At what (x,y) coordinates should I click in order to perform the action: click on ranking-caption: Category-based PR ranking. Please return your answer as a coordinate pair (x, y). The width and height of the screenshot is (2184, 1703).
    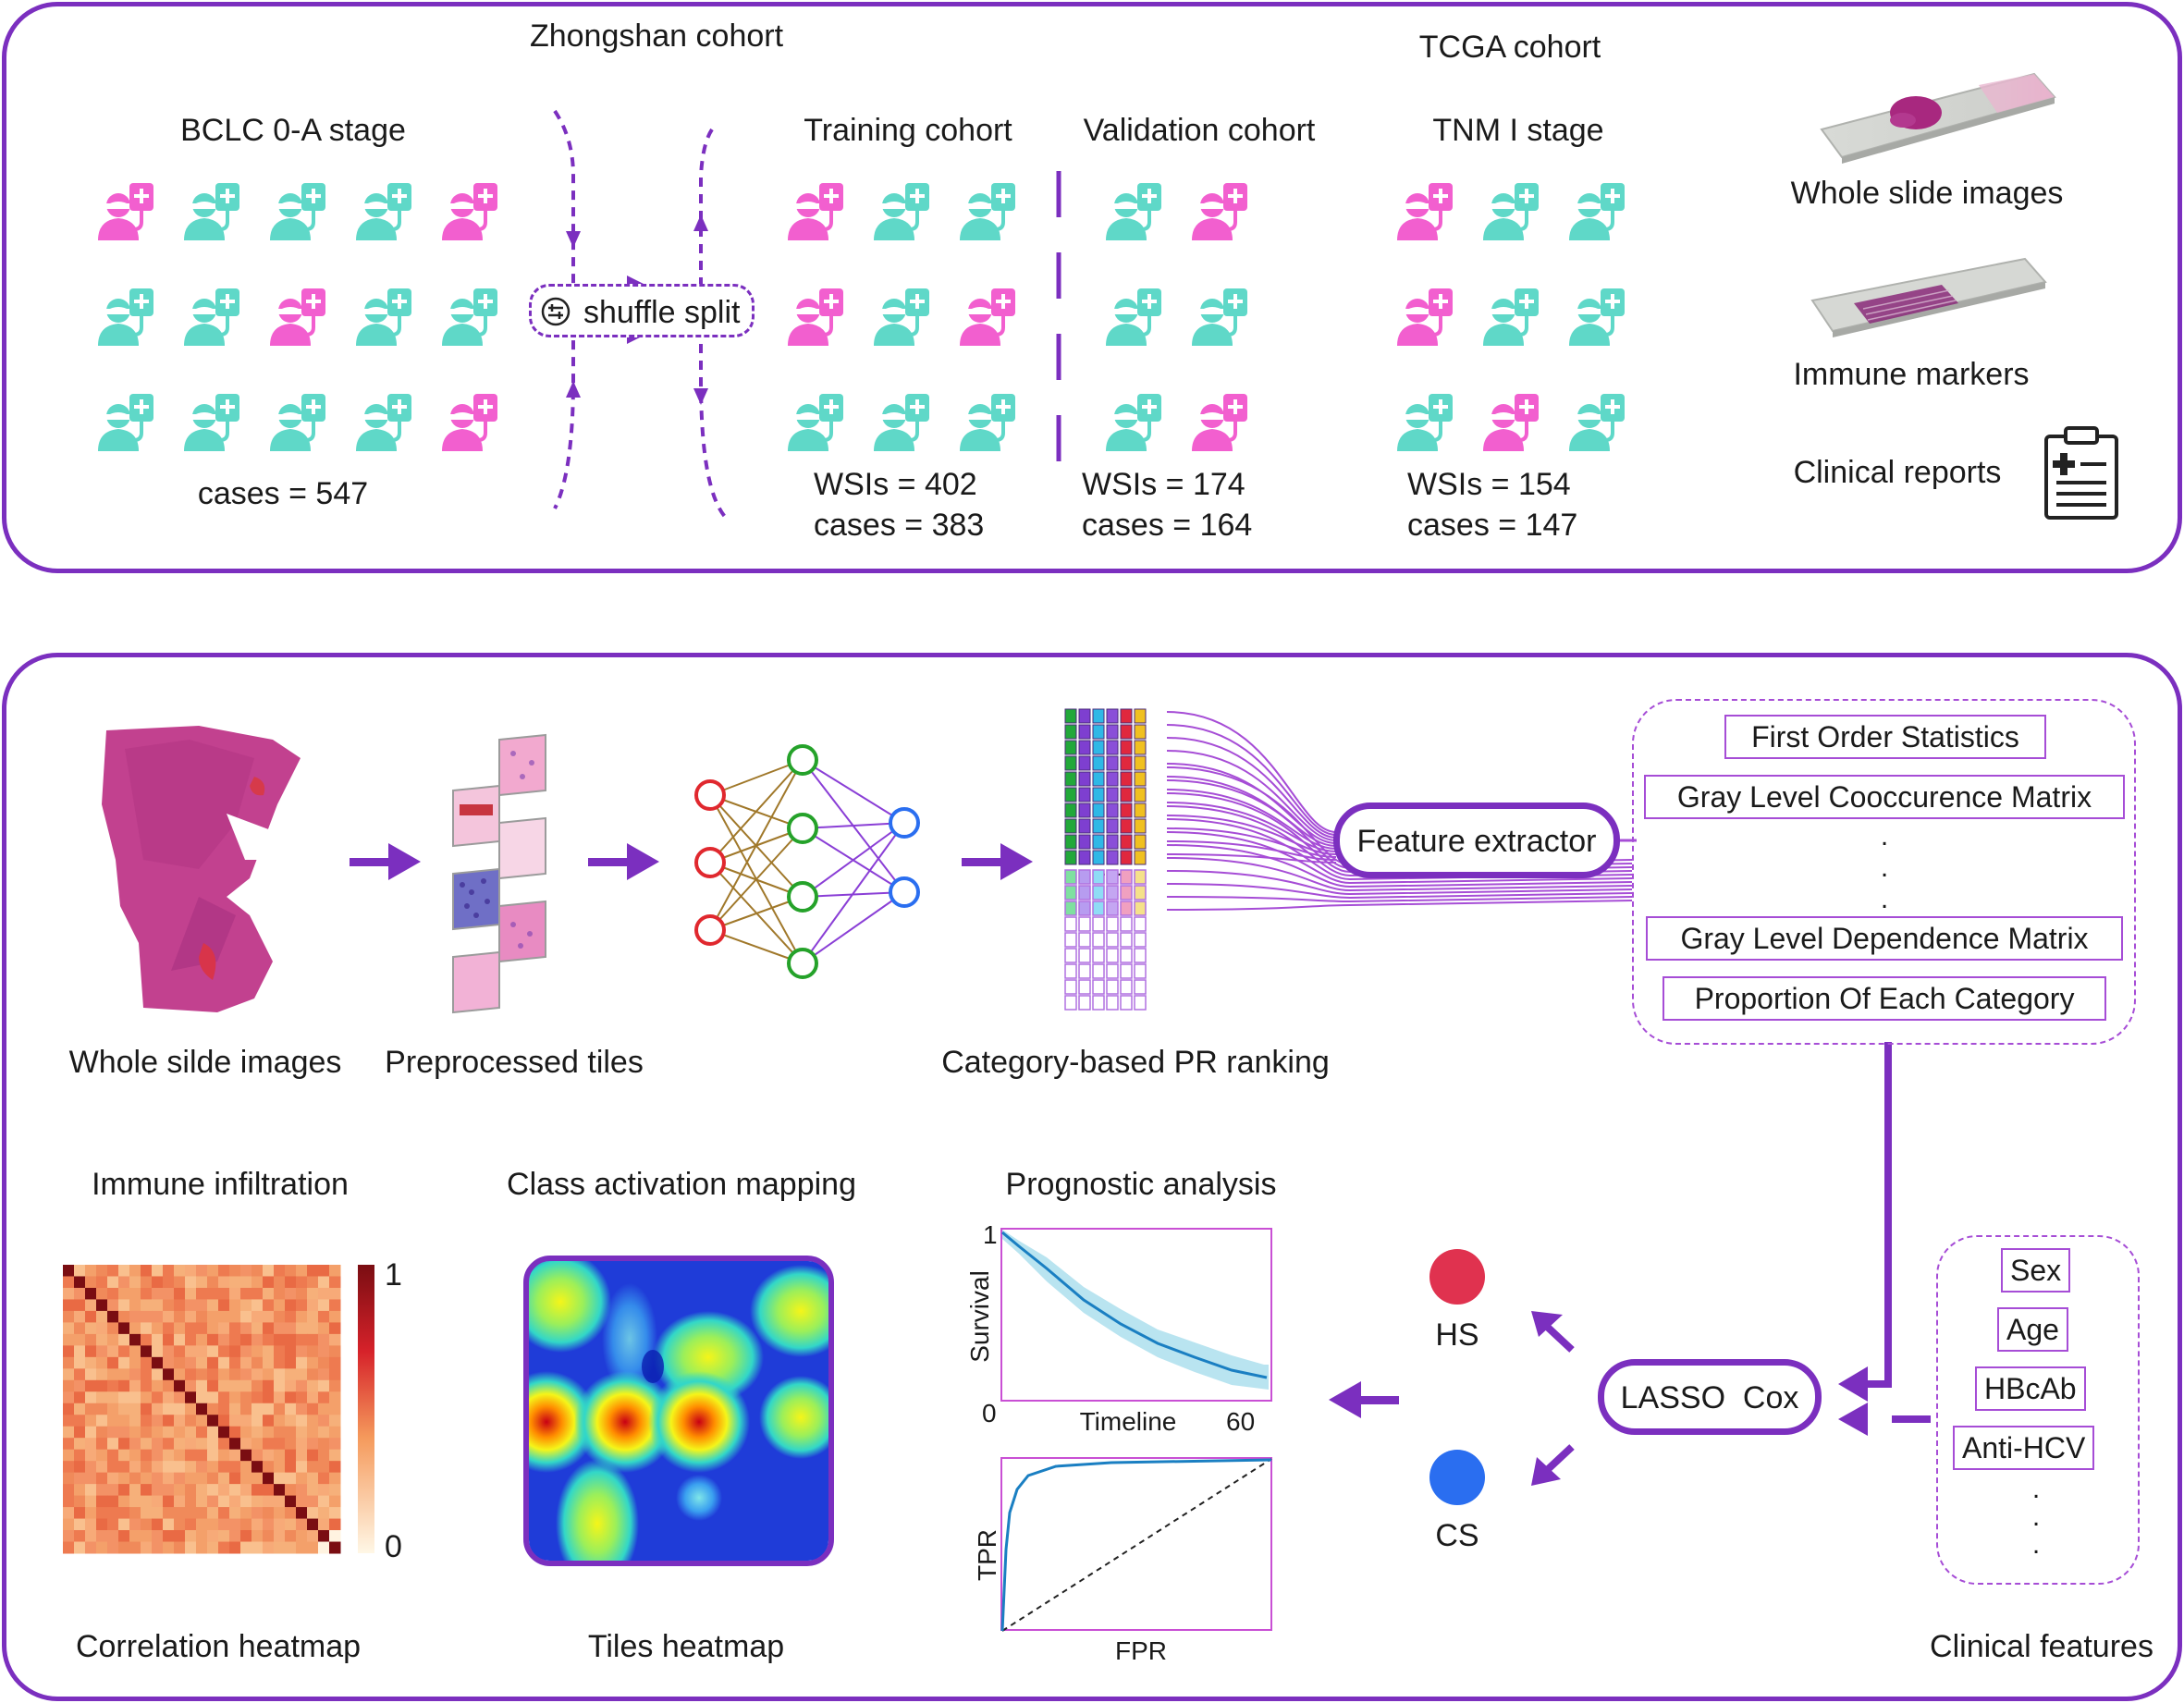
    Looking at the image, I should click on (1135, 1062).